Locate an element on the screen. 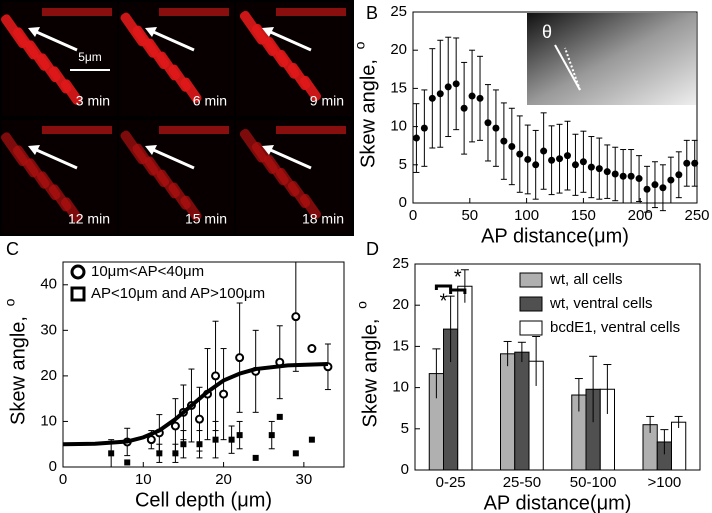 Image resolution: width=712 pixels, height=513 pixels. x-tick-label: 100 is located at coordinates (526, 215).